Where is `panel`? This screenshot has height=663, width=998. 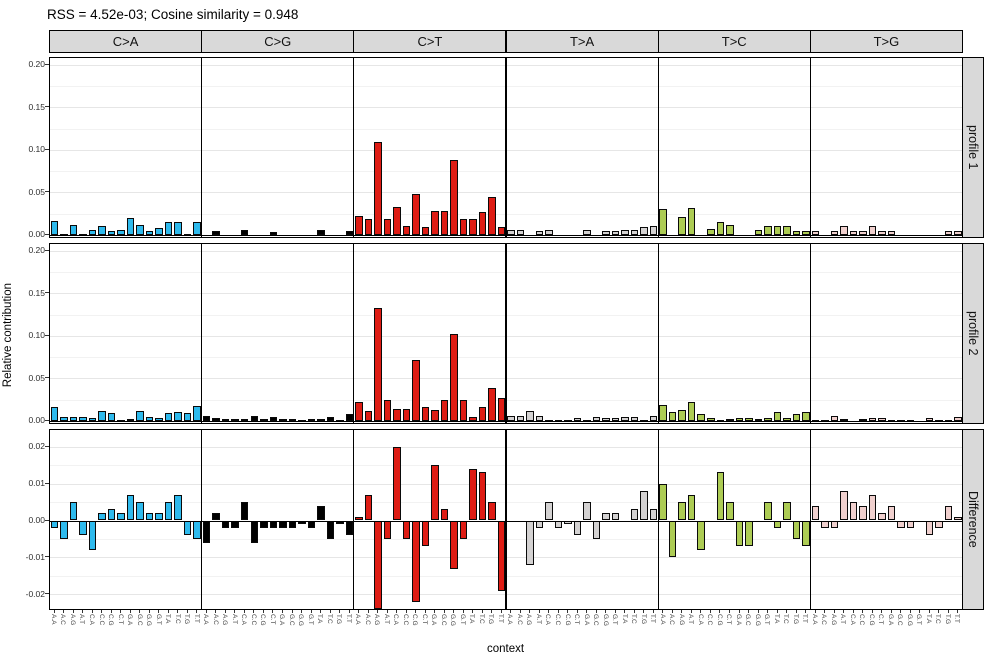 panel is located at coordinates (430, 147).